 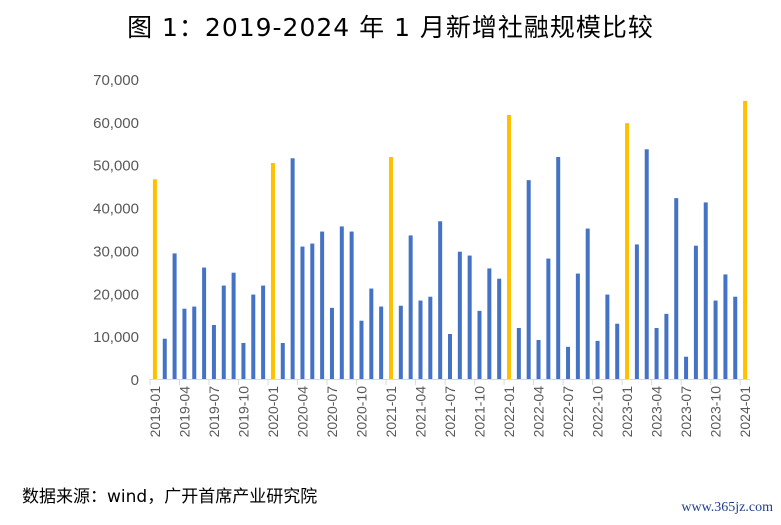 What do you see at coordinates (243, 412) in the screenshot?
I see `x-tick-label: 2019-10` at bounding box center [243, 412].